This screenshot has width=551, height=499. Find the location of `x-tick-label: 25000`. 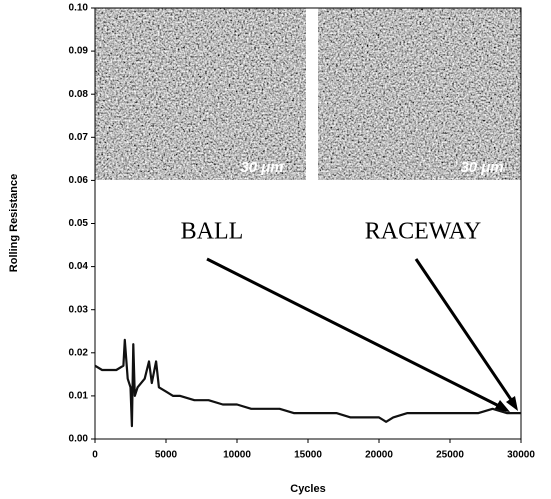

x-tick-label: 25000 is located at coordinates (450, 455).